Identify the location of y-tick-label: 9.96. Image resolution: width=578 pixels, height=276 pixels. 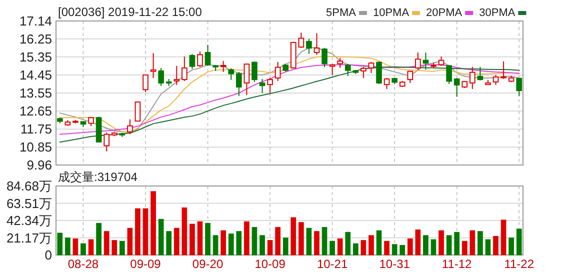
(39, 165).